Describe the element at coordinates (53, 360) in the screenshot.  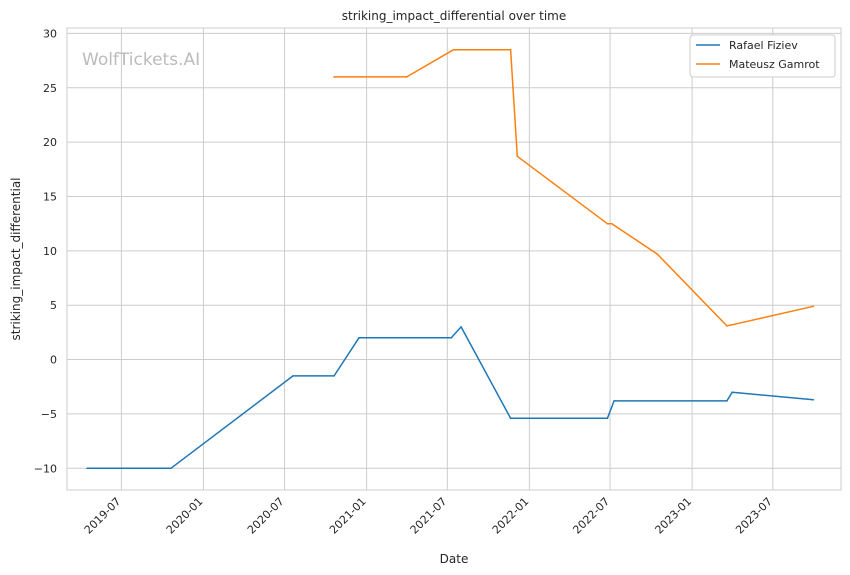
I see `y-tick-label: 0` at that location.